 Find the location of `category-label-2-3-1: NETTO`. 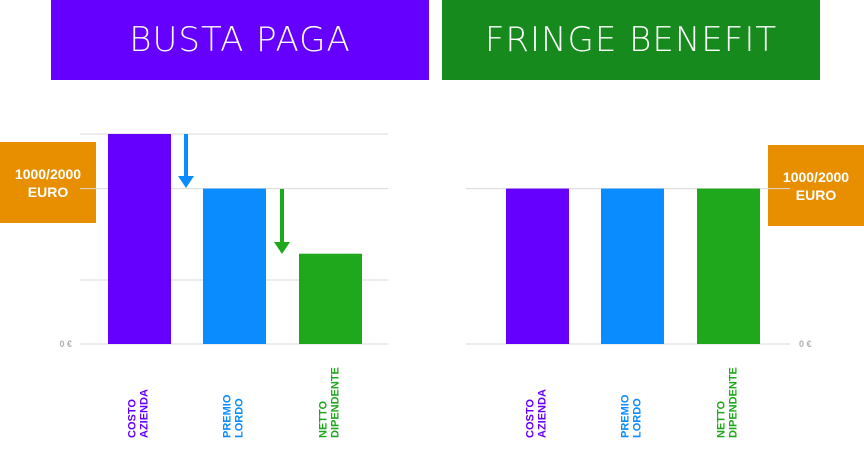

category-label-2-3-1: NETTO is located at coordinates (722, 419).